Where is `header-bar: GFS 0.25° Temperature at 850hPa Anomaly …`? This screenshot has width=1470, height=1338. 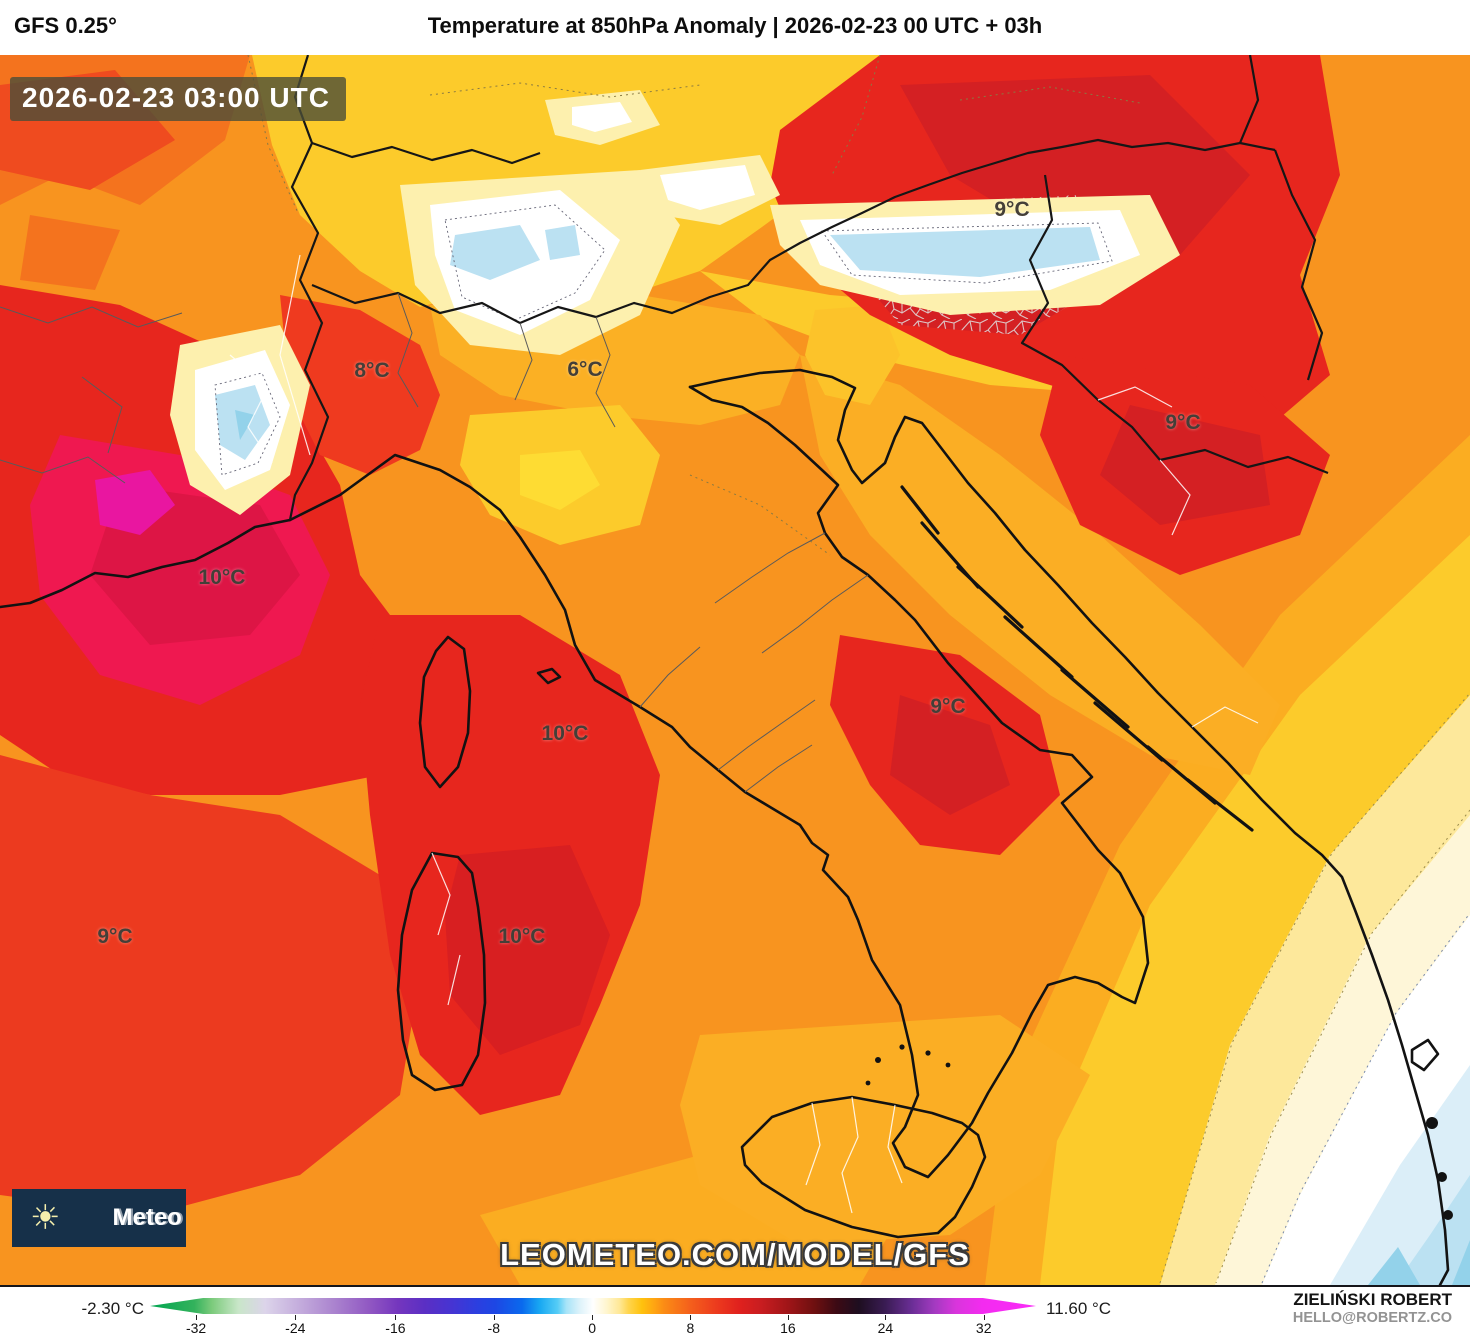 header-bar: GFS 0.25° Temperature at 850hPa Anomaly … is located at coordinates (735, 27).